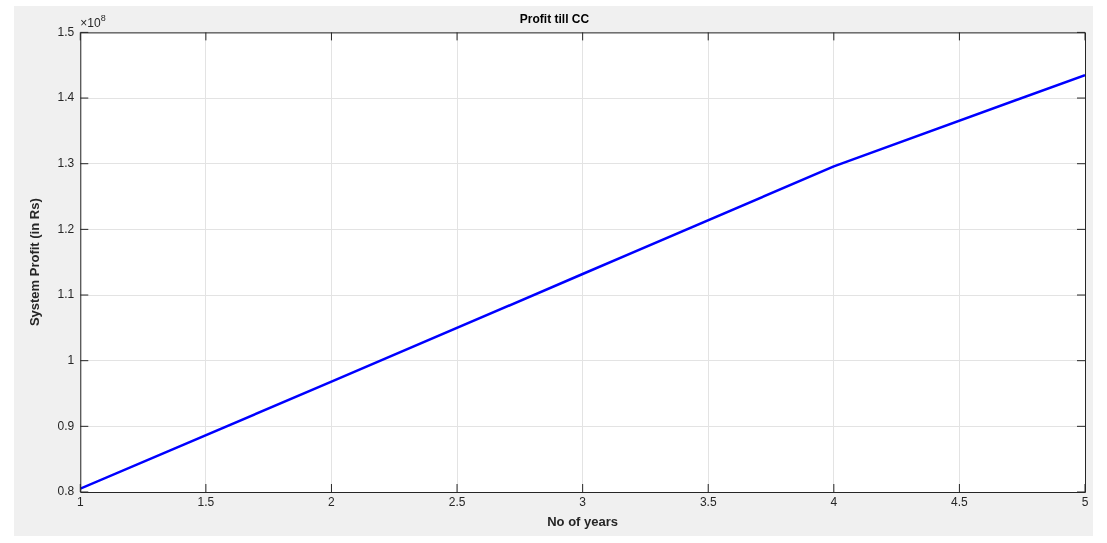  Describe the element at coordinates (332, 501) in the screenshot. I see `x-tick-label: 2` at that location.